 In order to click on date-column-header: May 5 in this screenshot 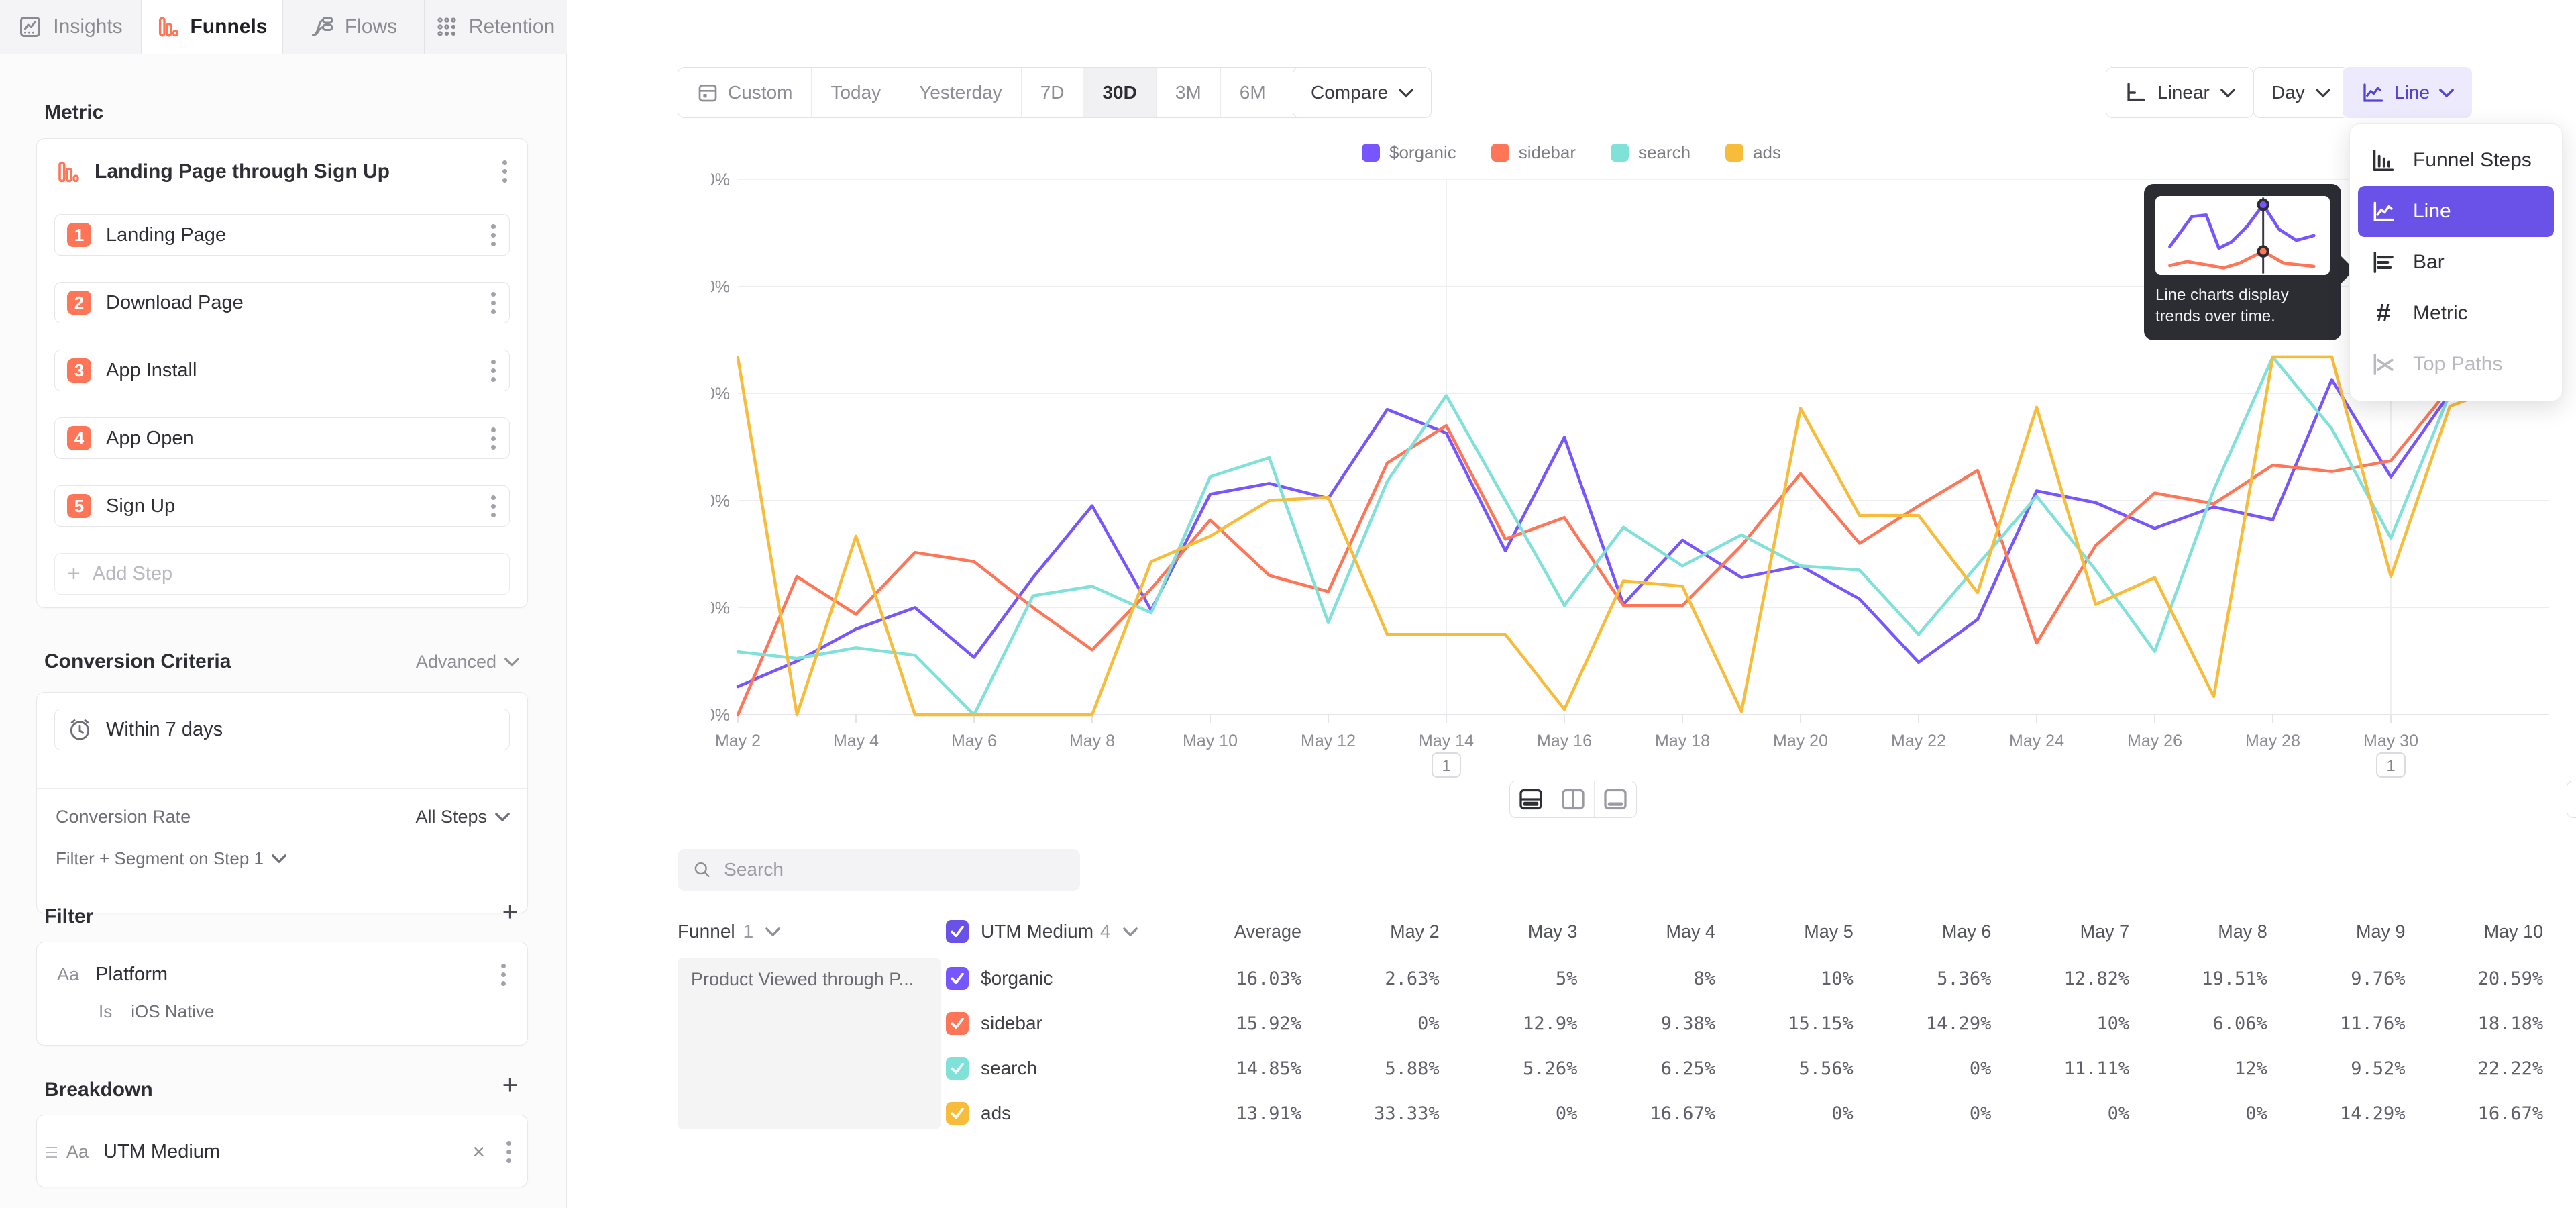, I will do `click(1829, 932)`.